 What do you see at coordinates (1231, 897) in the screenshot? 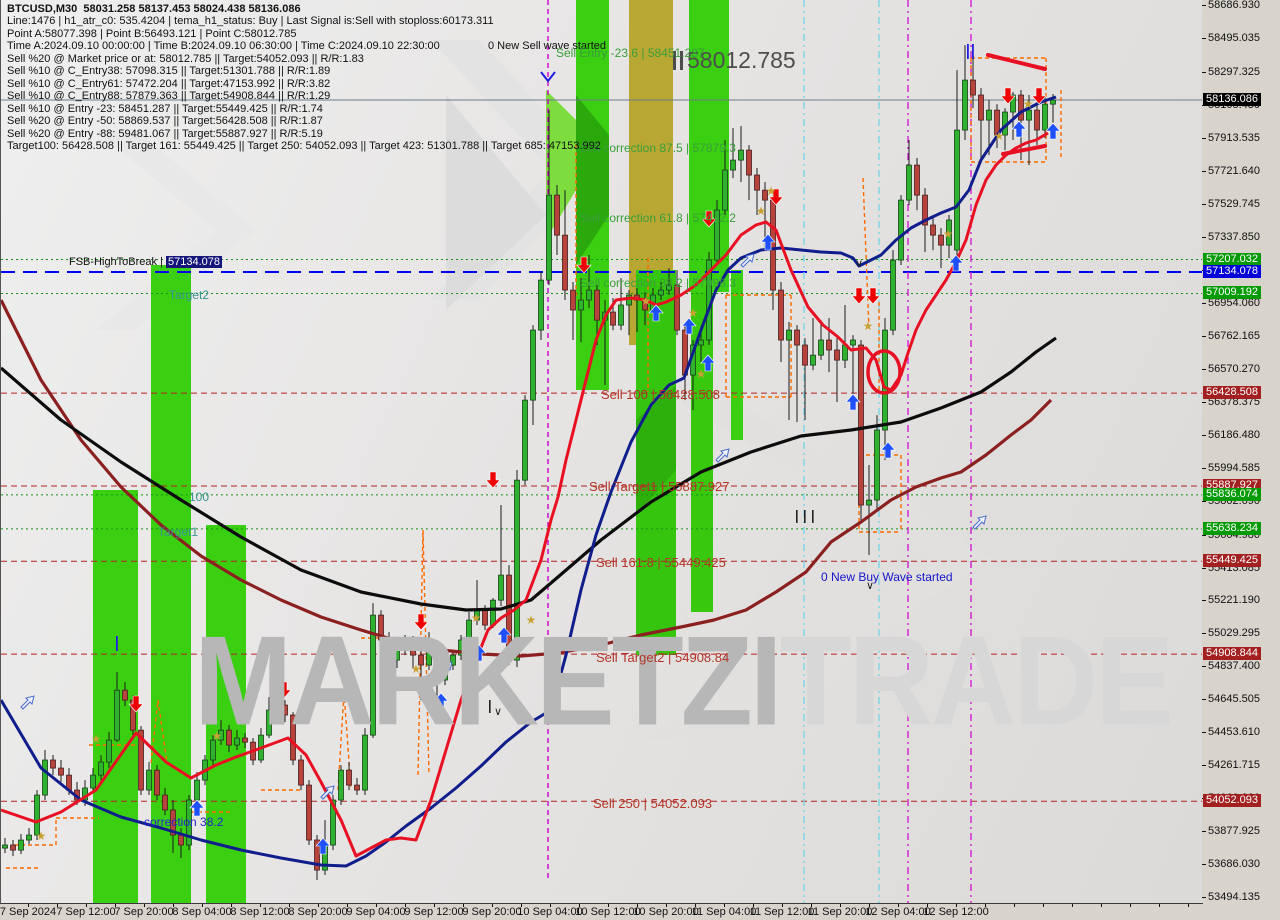
I see `price-tick-label: 53494.135` at bounding box center [1231, 897].